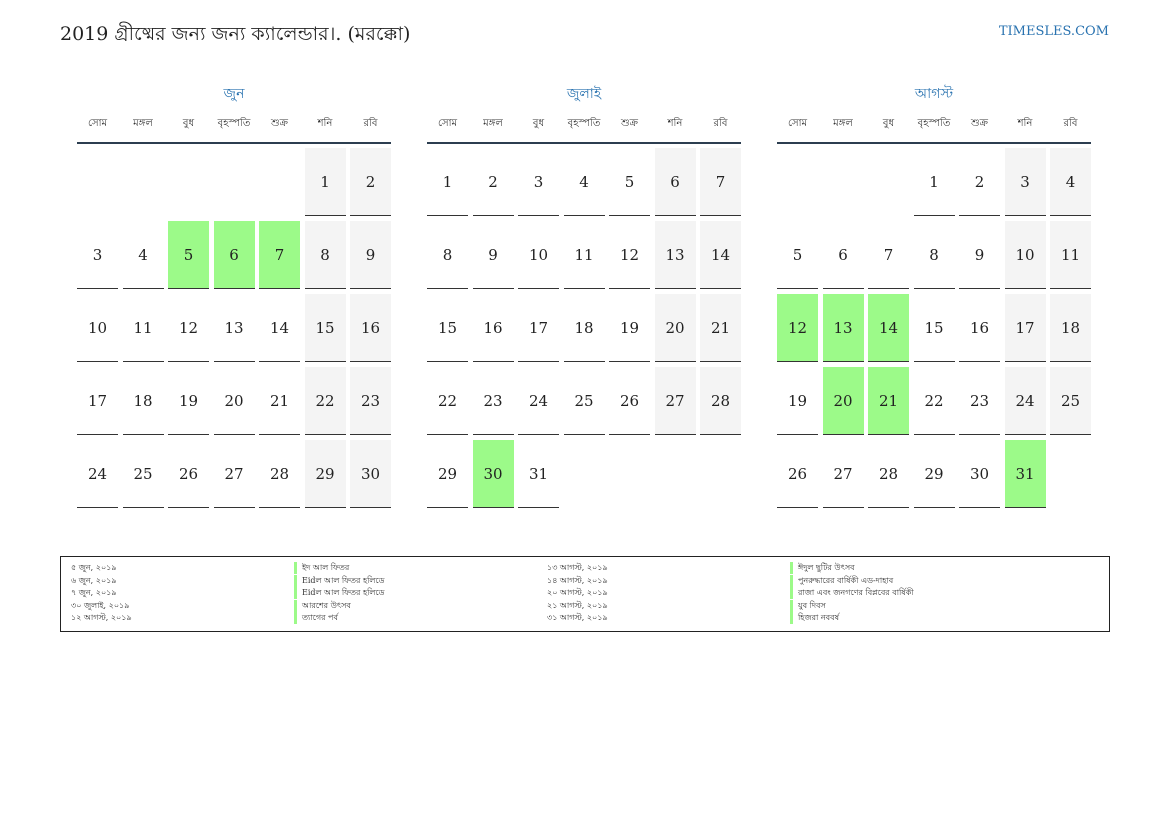 Image resolution: width=1169 pixels, height=827 pixels. I want to click on legend-date: ৭ জুন, ২০১৯, so click(94, 592).